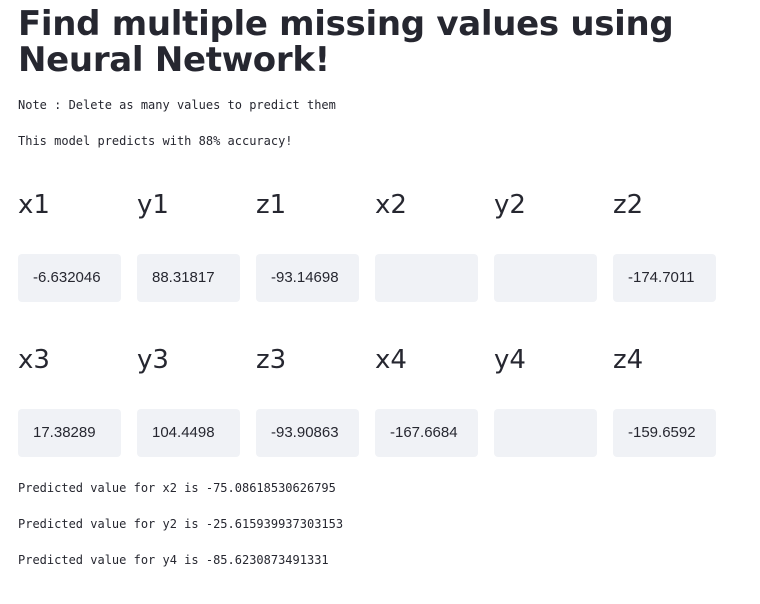  Describe the element at coordinates (510, 205) in the screenshot. I see `label-y2: y2` at that location.